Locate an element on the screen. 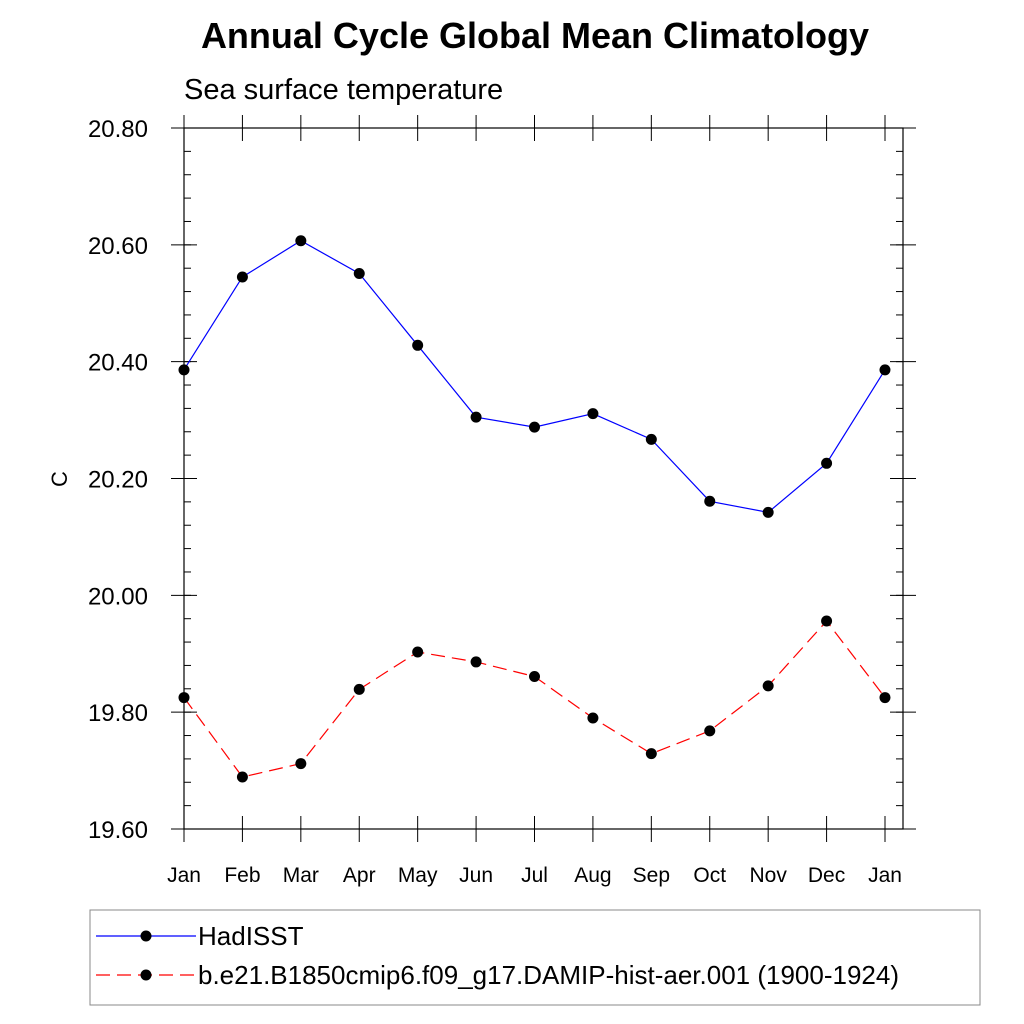 The height and width of the screenshot is (1024, 1024). x-tick-label: Apr is located at coordinates (359, 875).